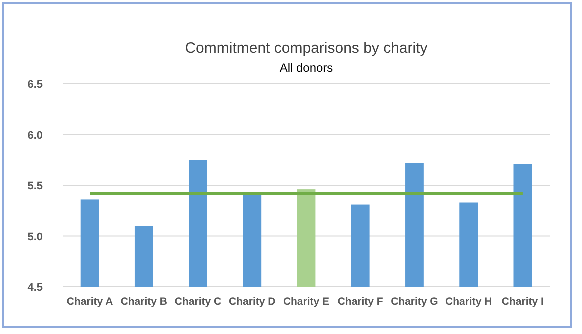 Image resolution: width=582 pixels, height=334 pixels. Describe the element at coordinates (144, 302) in the screenshot. I see `x-tick-label: Charity B` at that location.